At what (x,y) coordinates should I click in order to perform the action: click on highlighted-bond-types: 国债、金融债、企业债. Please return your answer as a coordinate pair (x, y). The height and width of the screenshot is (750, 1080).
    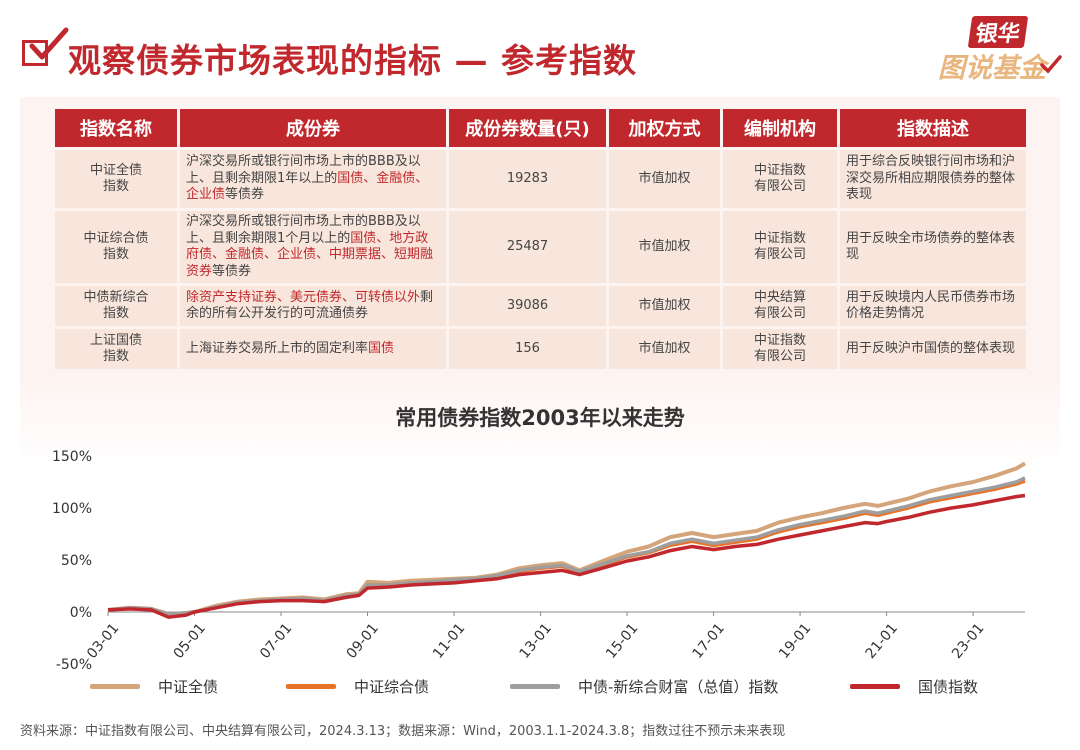
    Looking at the image, I should click on (307, 186).